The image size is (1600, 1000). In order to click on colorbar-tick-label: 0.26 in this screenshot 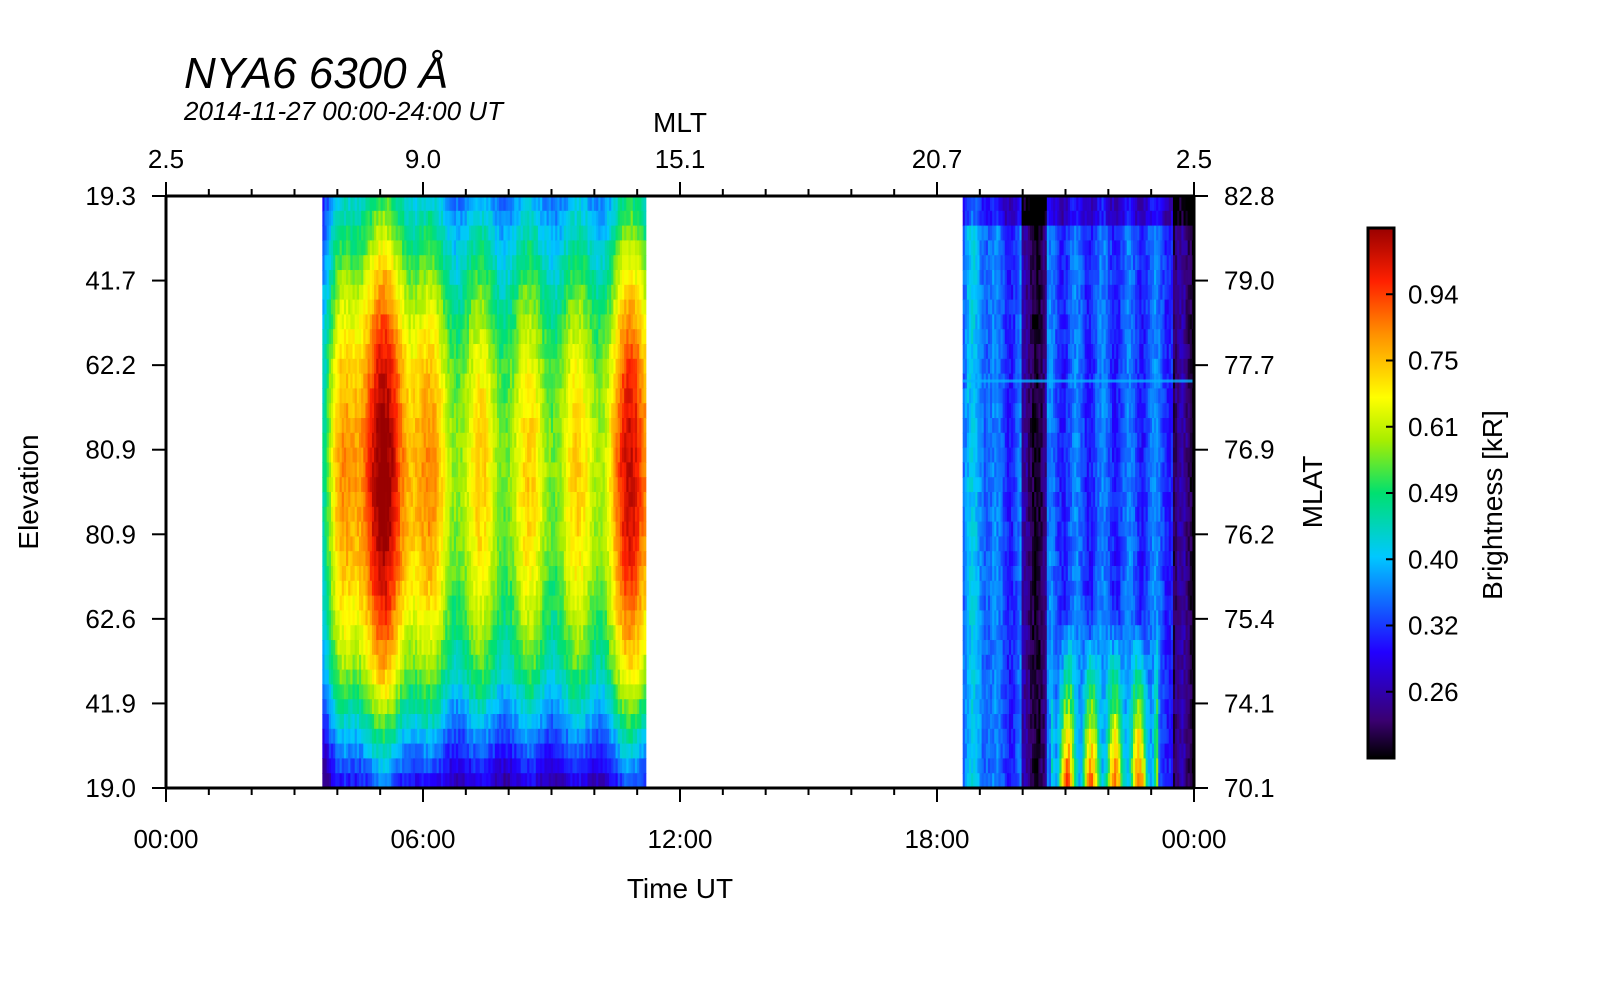, I will do `click(1433, 692)`.